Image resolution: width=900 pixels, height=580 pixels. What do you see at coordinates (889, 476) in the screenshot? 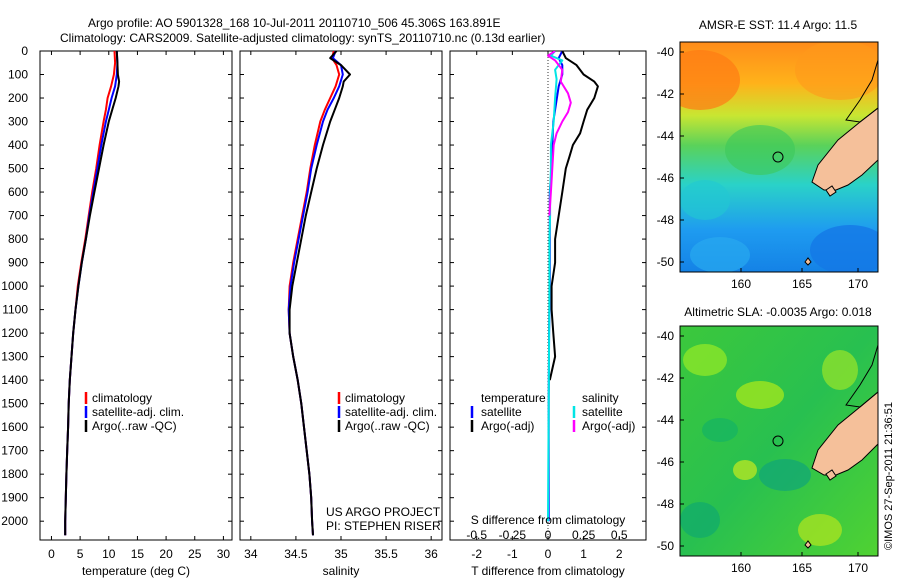
I see `imos-timestamp-stamp: ©IMOS 27-Sep-2011 21:36:51` at bounding box center [889, 476].